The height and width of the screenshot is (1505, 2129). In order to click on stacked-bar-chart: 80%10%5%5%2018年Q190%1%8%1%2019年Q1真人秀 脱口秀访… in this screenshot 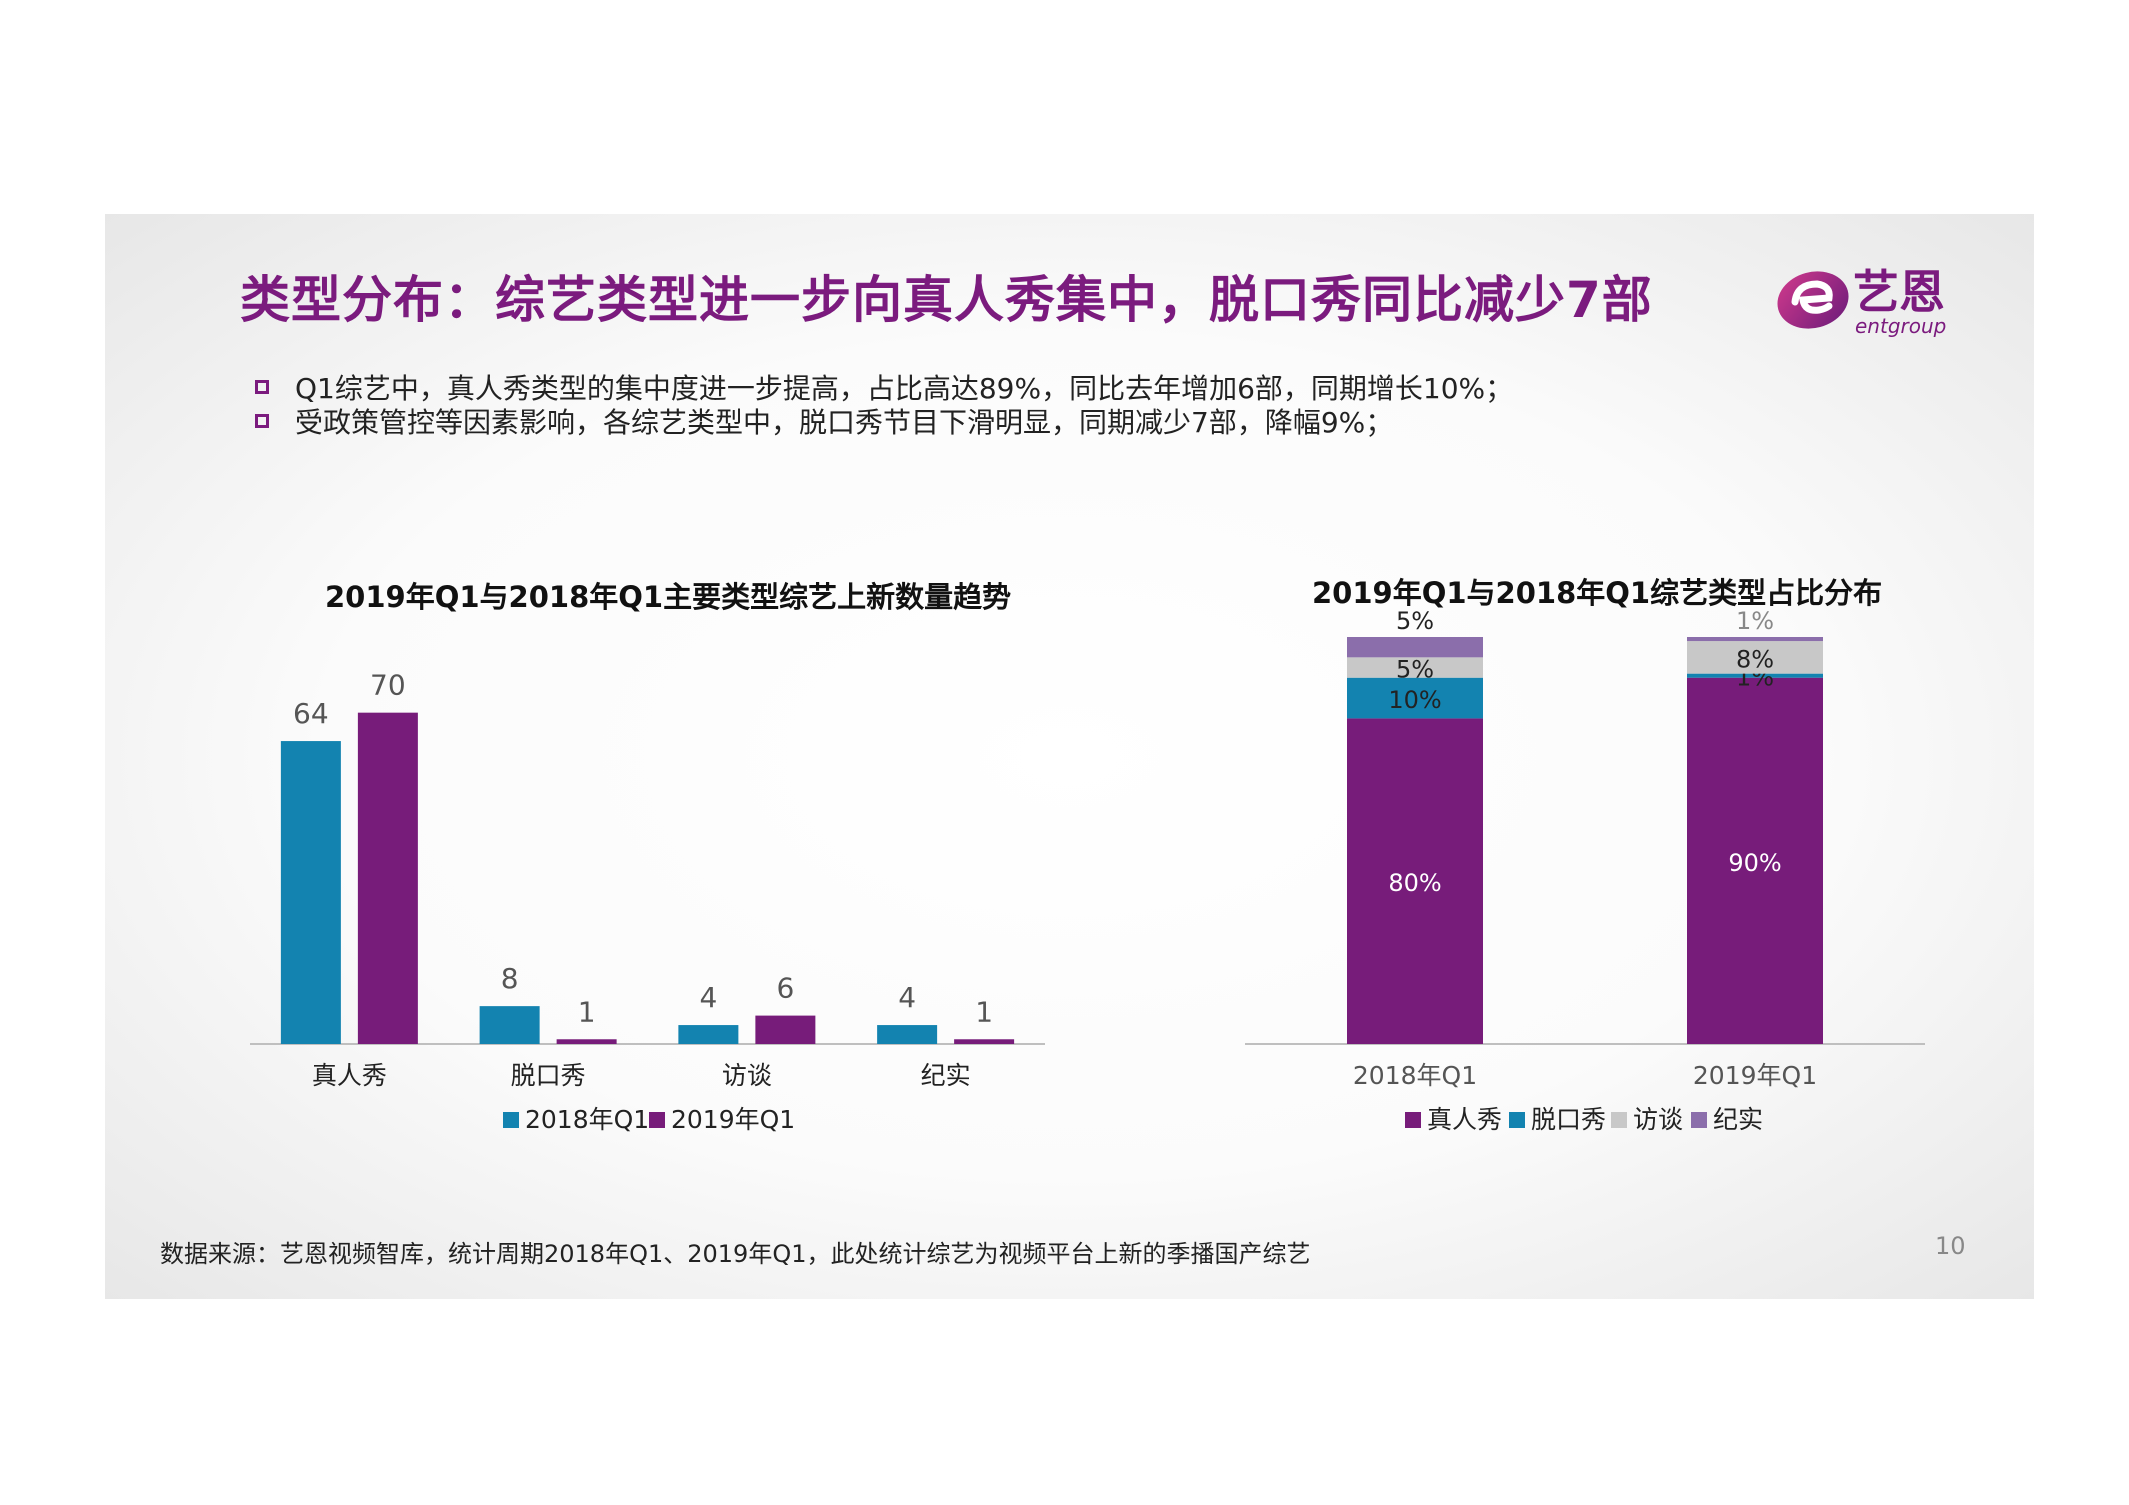, I will do `click(1585, 870)`.